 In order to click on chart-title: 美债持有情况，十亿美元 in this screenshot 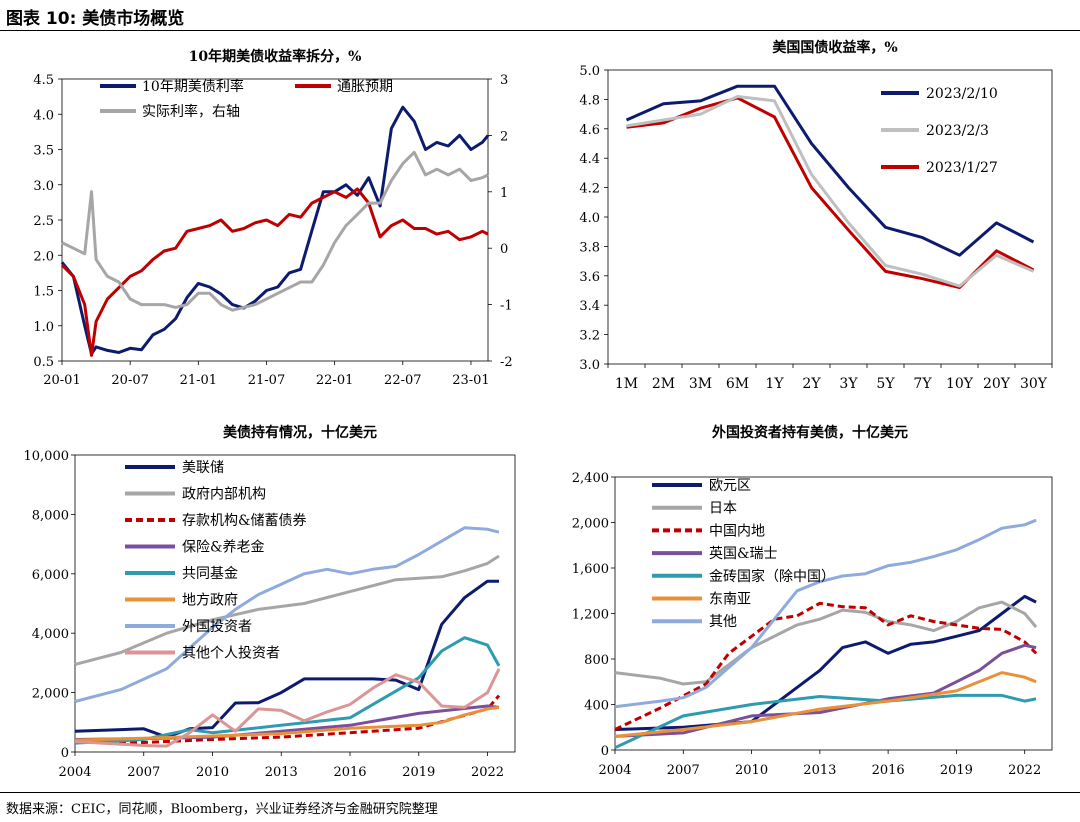, I will do `click(300, 432)`.